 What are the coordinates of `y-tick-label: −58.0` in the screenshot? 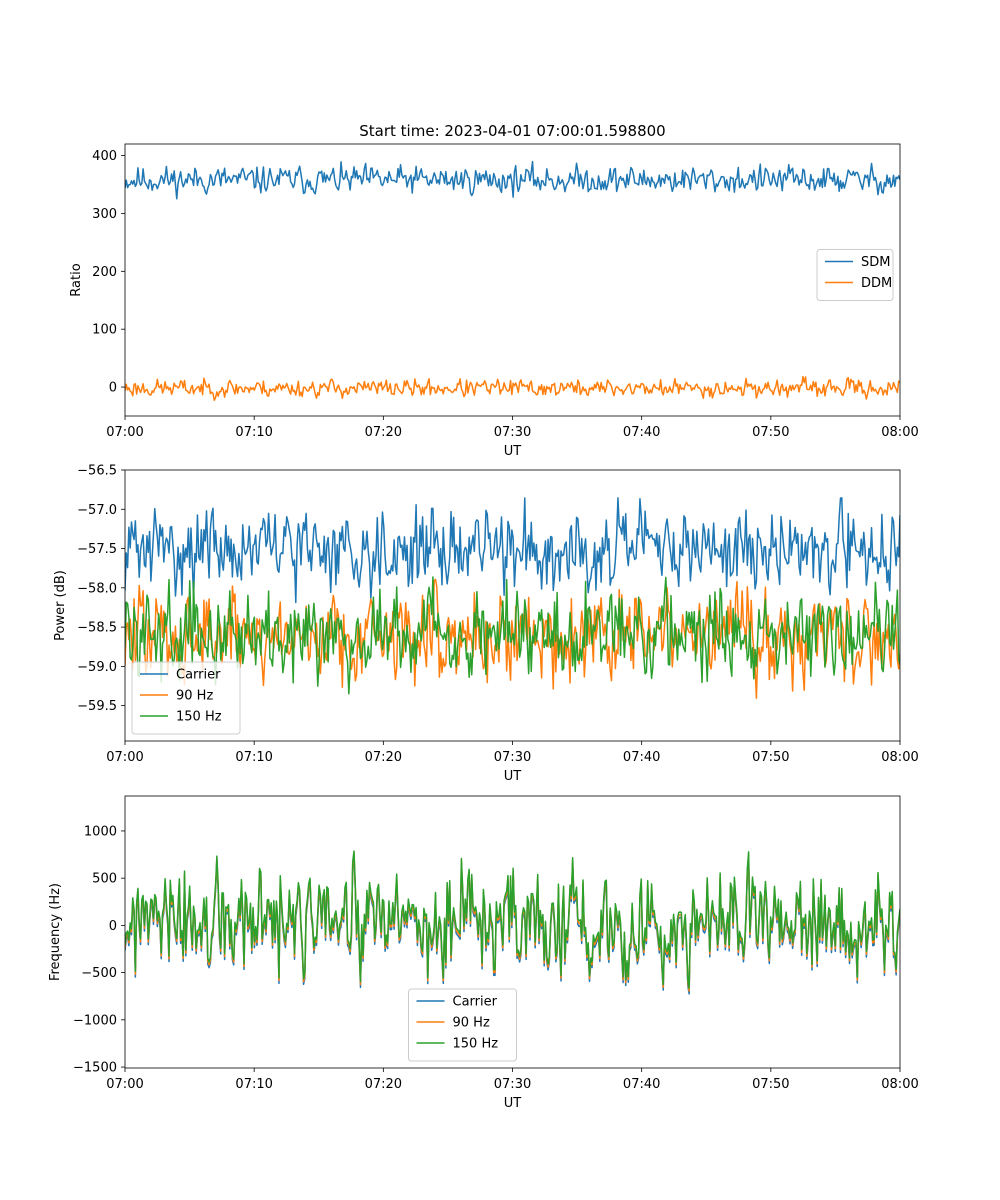 It's located at (97, 588).